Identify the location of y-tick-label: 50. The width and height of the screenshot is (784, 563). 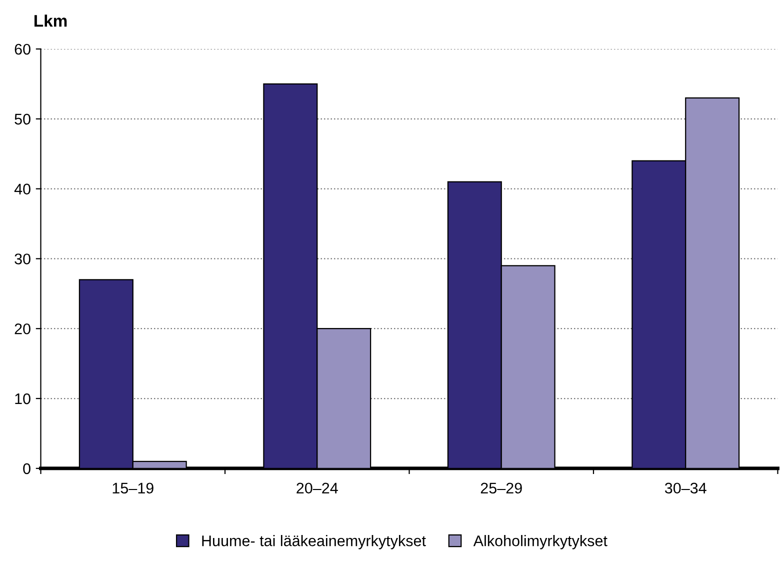
(22, 119).